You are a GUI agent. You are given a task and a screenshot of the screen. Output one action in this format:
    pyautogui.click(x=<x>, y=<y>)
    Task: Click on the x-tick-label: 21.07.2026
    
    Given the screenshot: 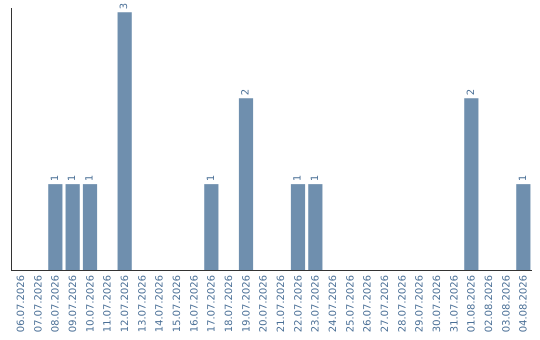 What is the action you would take?
    pyautogui.click(x=281, y=303)
    